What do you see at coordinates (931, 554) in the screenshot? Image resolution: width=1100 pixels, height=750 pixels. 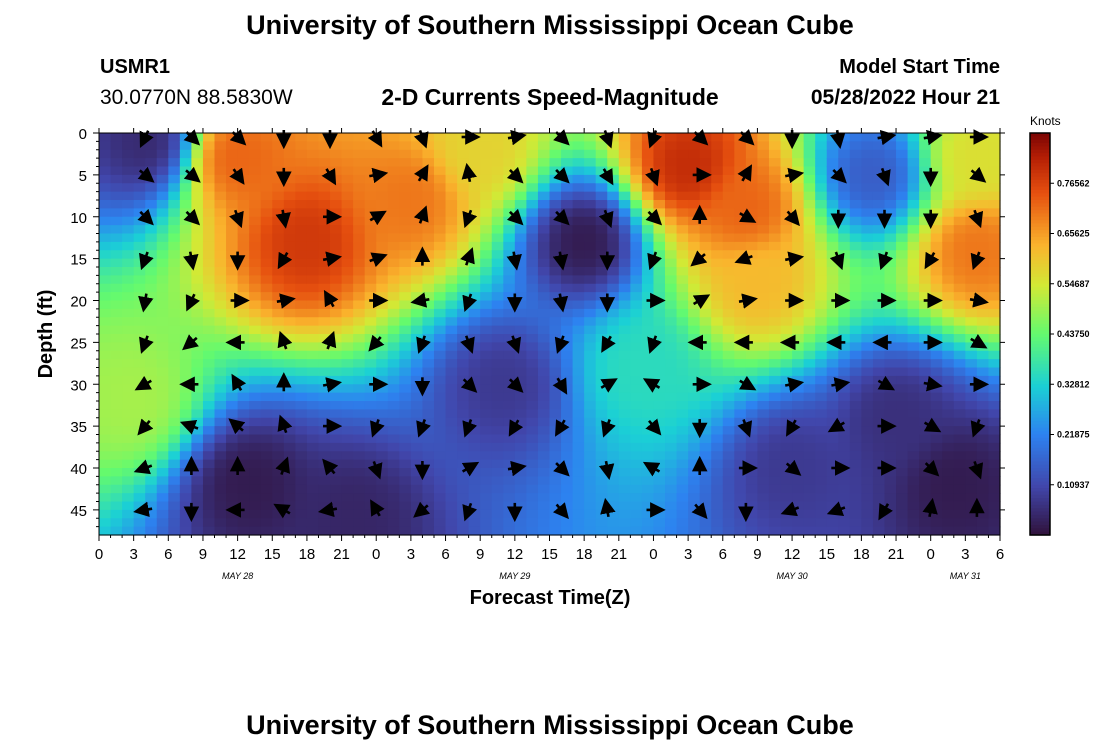 I see `x-tick-label: 0` at bounding box center [931, 554].